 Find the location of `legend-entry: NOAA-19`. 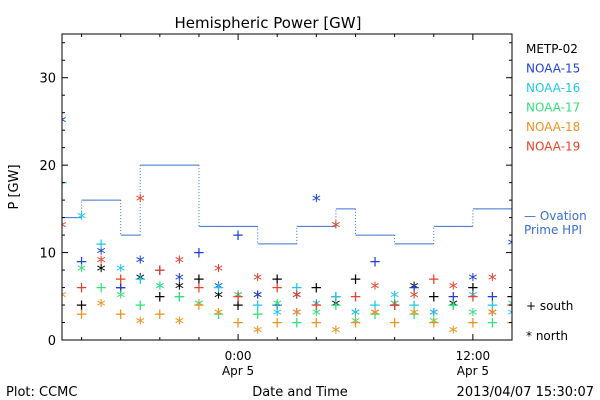

legend-entry: NOAA-19 is located at coordinates (553, 147).